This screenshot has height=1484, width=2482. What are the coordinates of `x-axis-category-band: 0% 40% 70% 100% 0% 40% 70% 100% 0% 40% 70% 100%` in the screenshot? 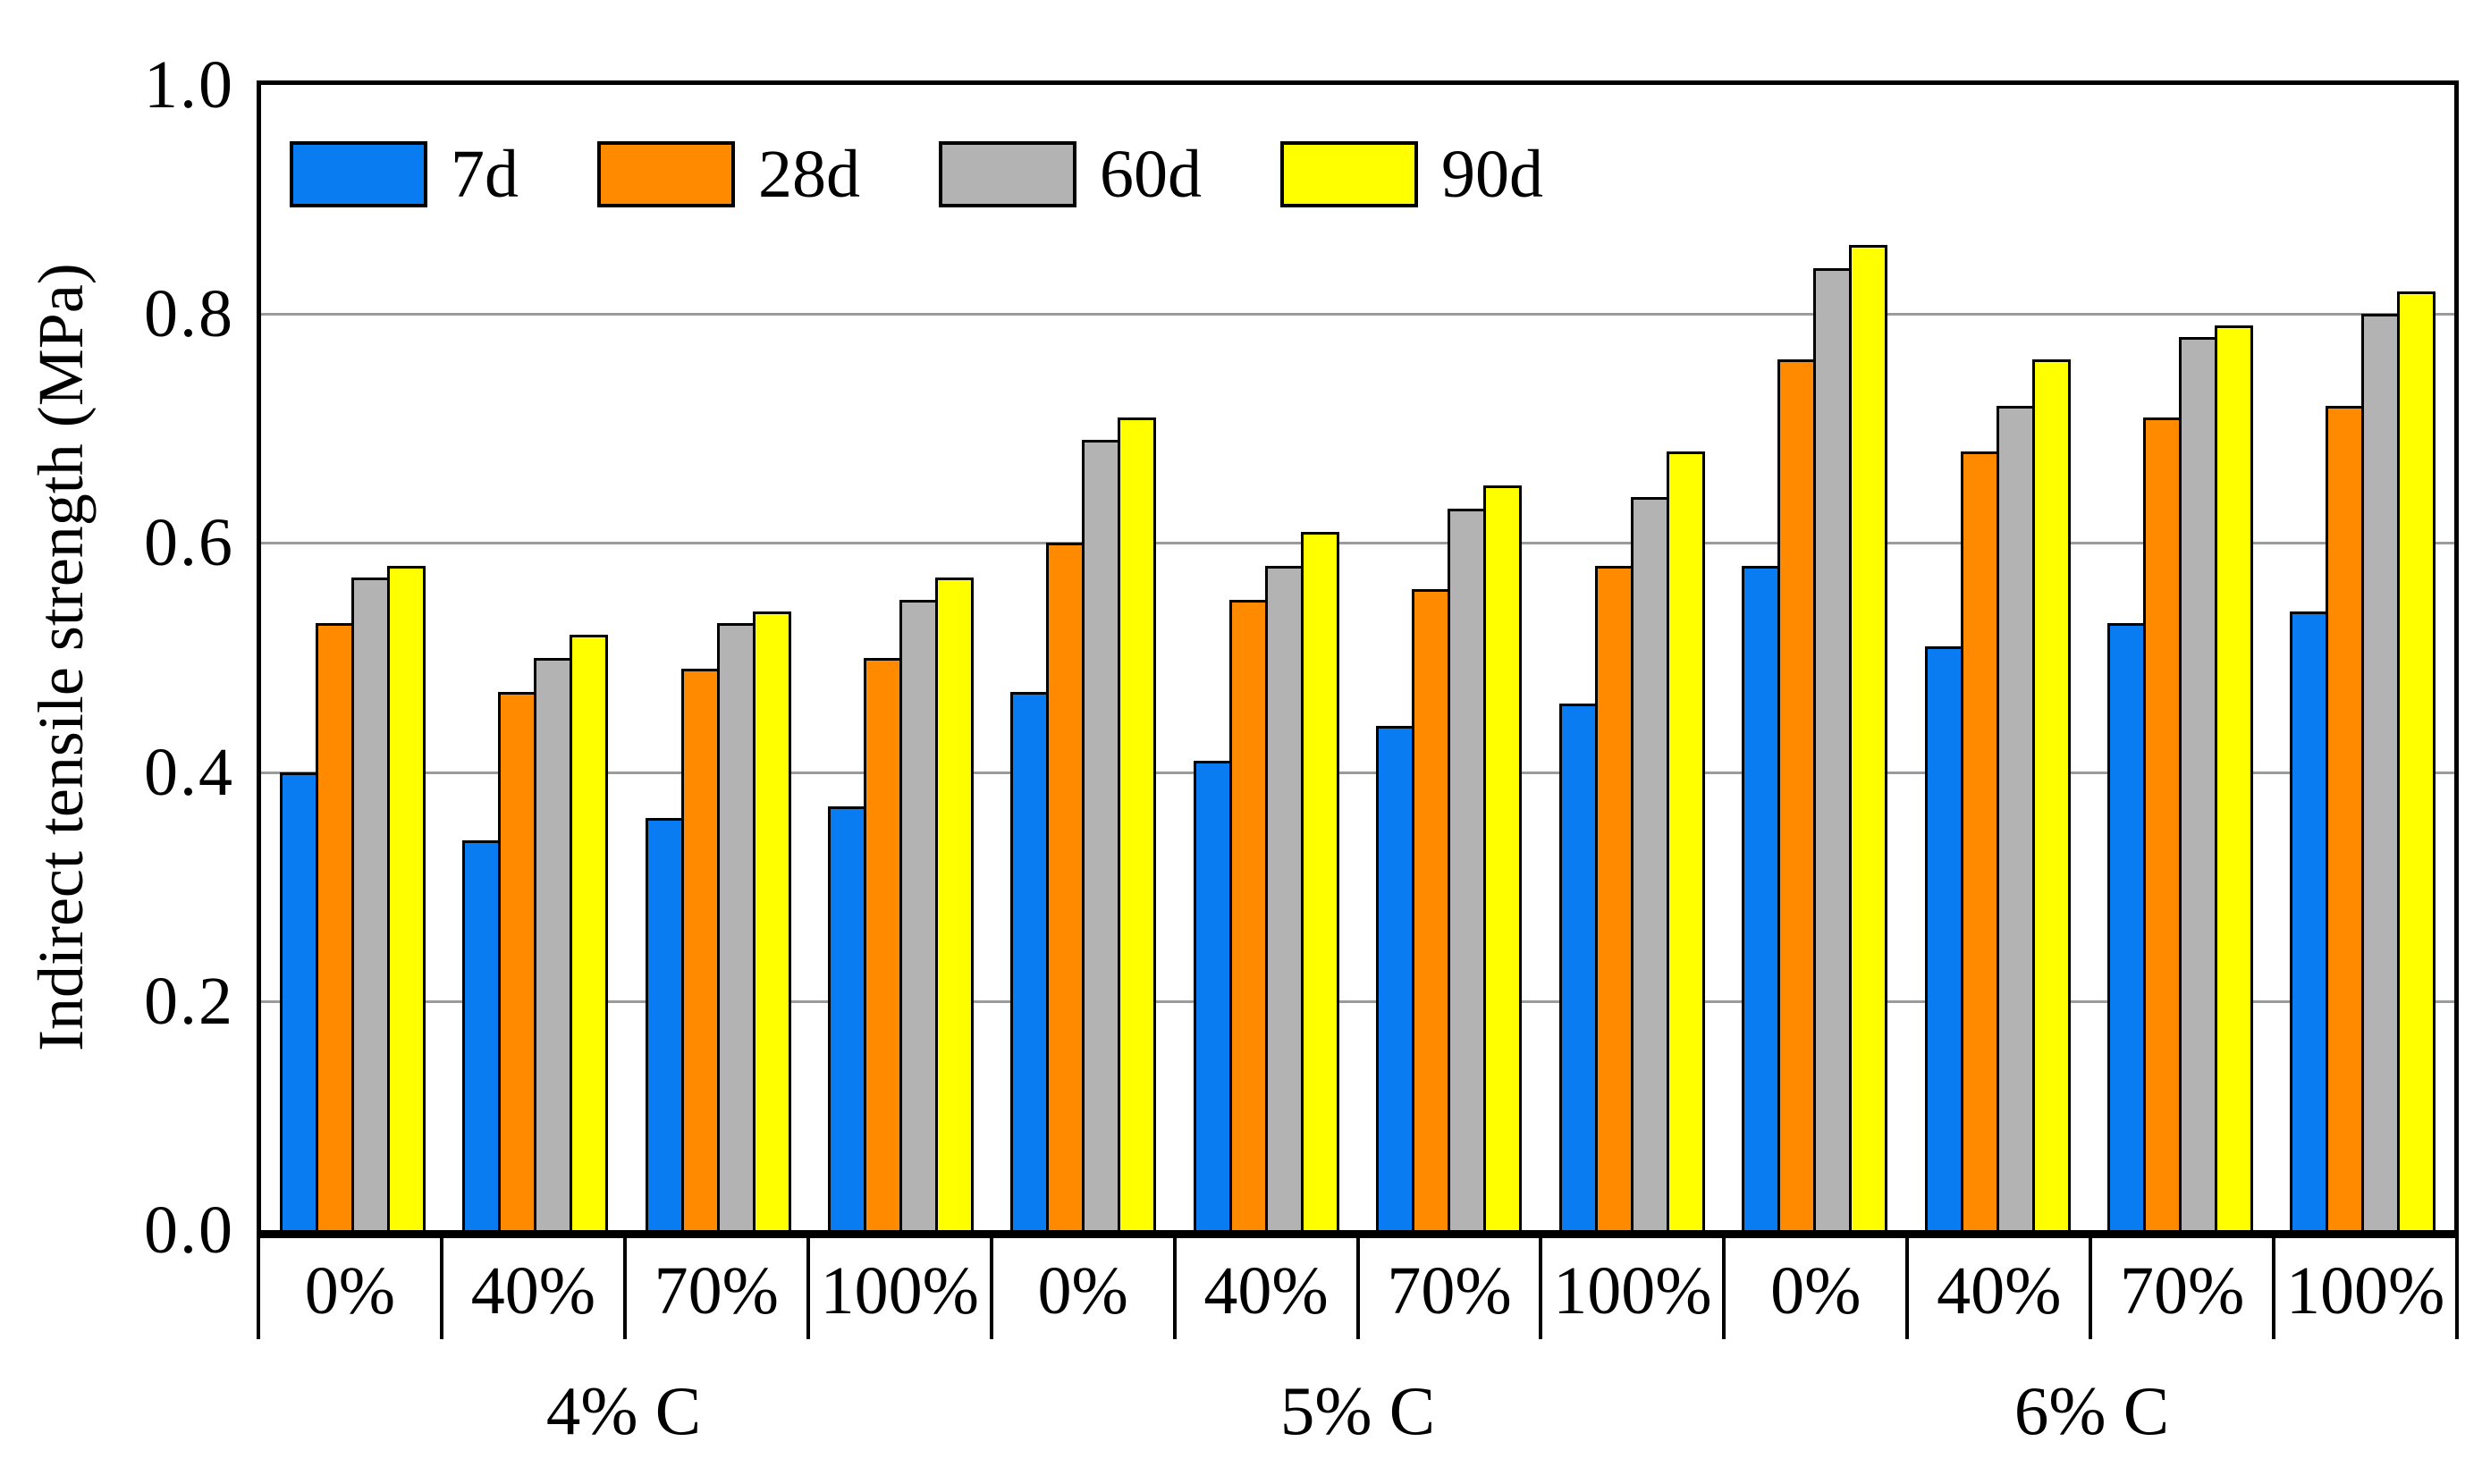 It's located at (1358, 1288).